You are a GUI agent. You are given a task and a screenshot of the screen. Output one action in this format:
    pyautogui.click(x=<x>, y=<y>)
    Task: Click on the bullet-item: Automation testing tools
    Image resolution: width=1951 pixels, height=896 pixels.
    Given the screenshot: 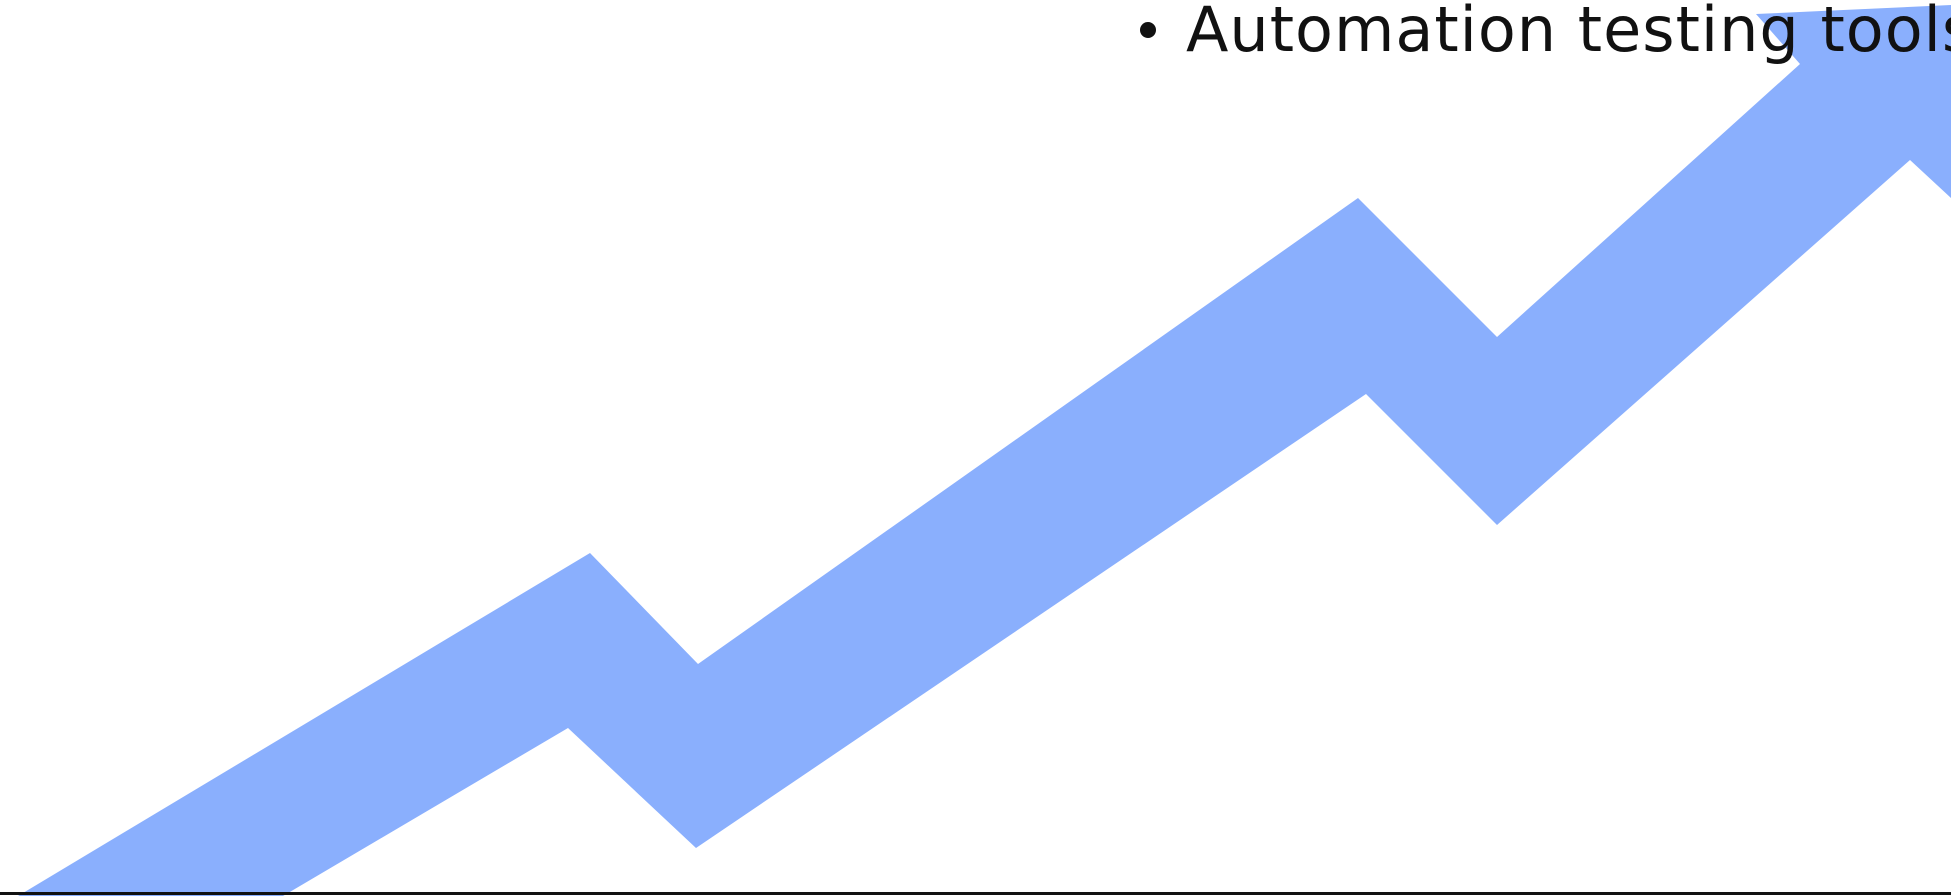 What is the action you would take?
    pyautogui.click(x=1545, y=34)
    